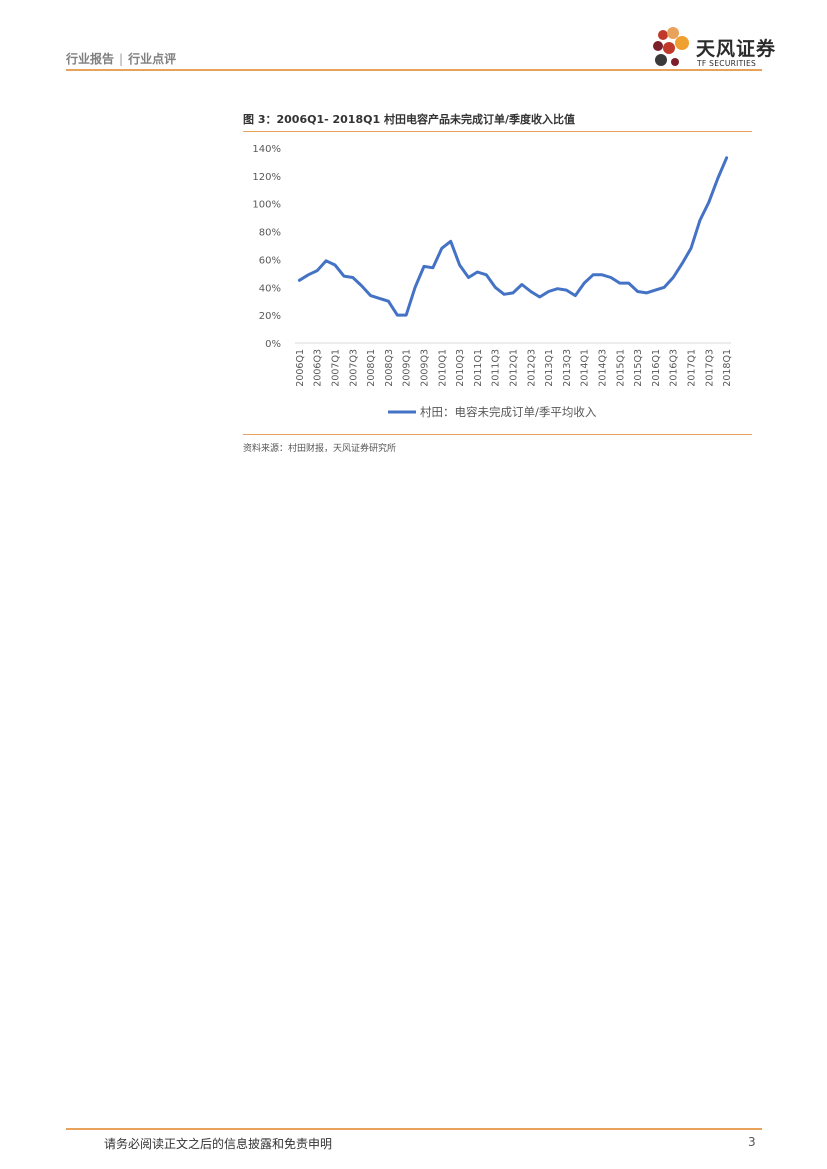  Describe the element at coordinates (514, 368) in the screenshot. I see `x-tick-label: 2012Q1` at that location.